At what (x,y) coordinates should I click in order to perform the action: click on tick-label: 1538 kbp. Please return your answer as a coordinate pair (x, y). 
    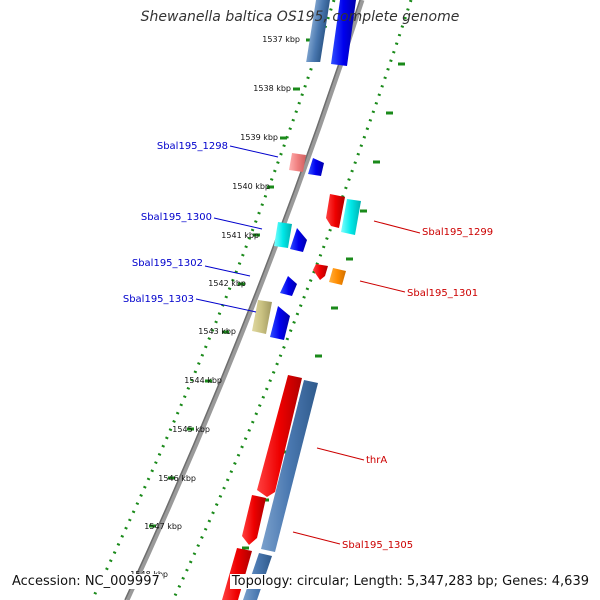
    Looking at the image, I should click on (272, 88).